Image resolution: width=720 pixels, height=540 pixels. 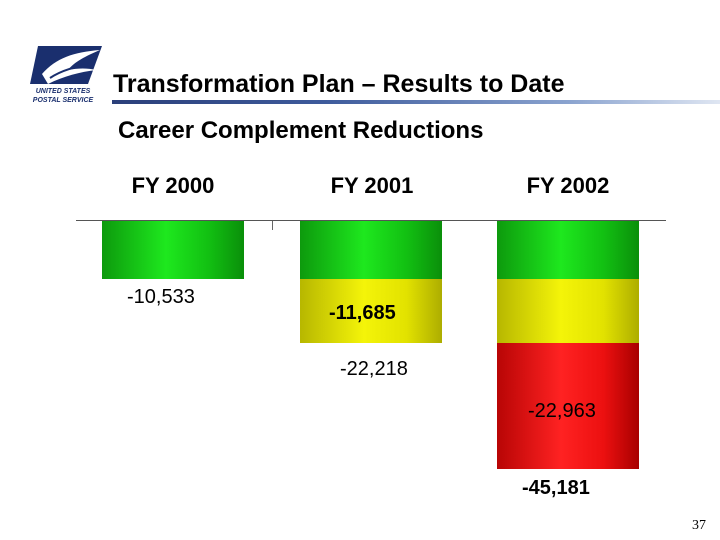 What do you see at coordinates (556, 488) in the screenshot?
I see `label-fy2002-total: -45,181` at bounding box center [556, 488].